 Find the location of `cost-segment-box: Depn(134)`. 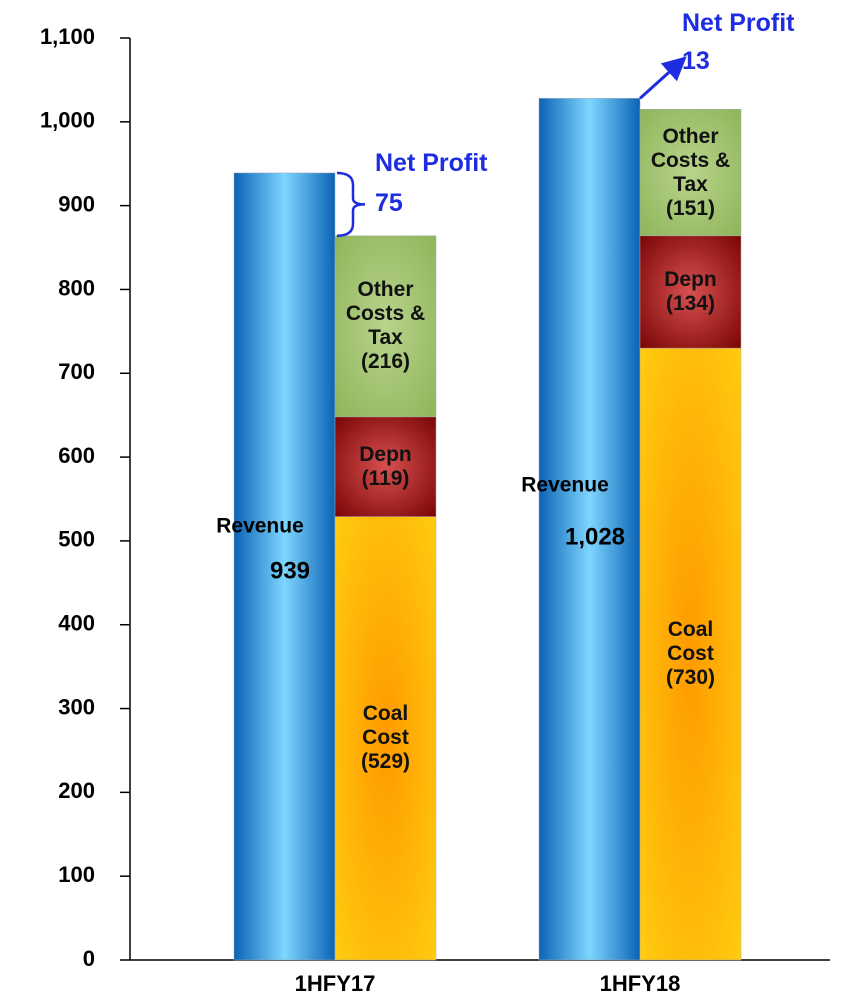

cost-segment-box: Depn(134) is located at coordinates (690, 292).